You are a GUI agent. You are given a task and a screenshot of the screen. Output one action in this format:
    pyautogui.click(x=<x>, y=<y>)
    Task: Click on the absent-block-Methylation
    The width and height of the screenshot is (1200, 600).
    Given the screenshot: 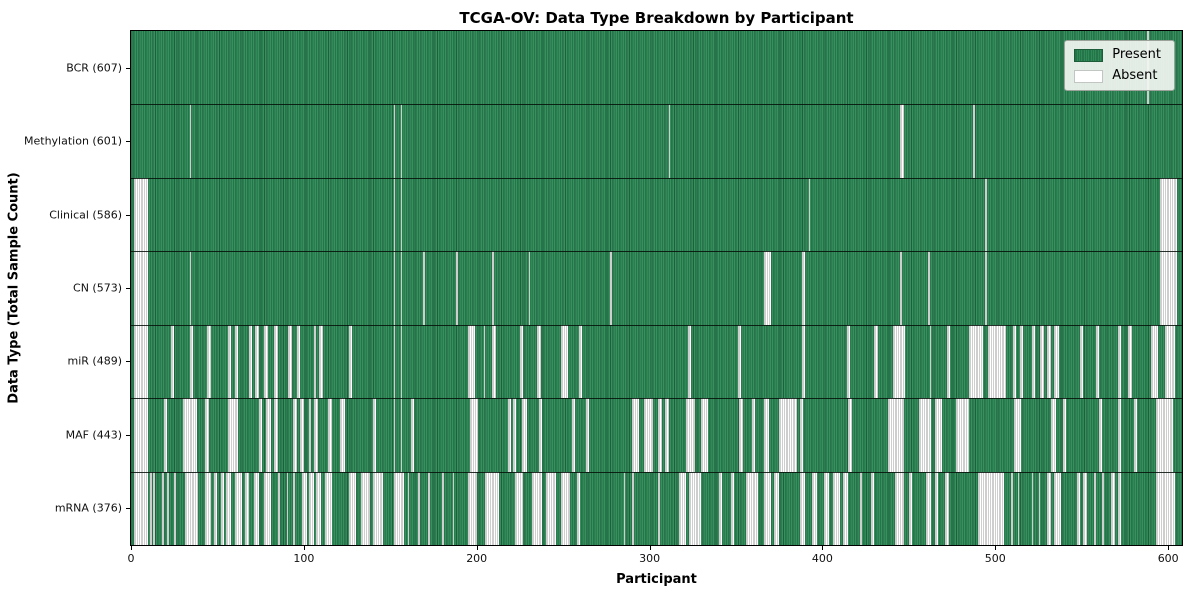 What is the action you would take?
    pyautogui.click(x=394, y=141)
    